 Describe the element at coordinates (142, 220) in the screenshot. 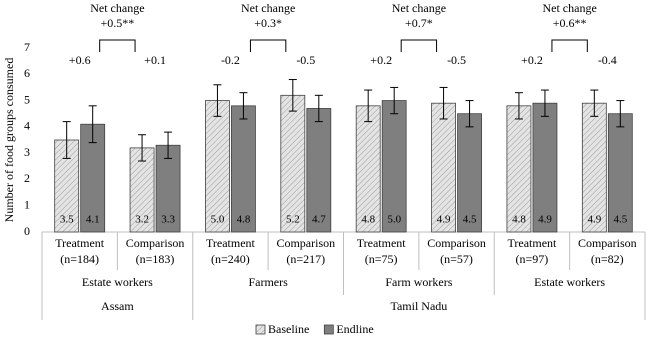

I see `value-label: 3.2` at that location.